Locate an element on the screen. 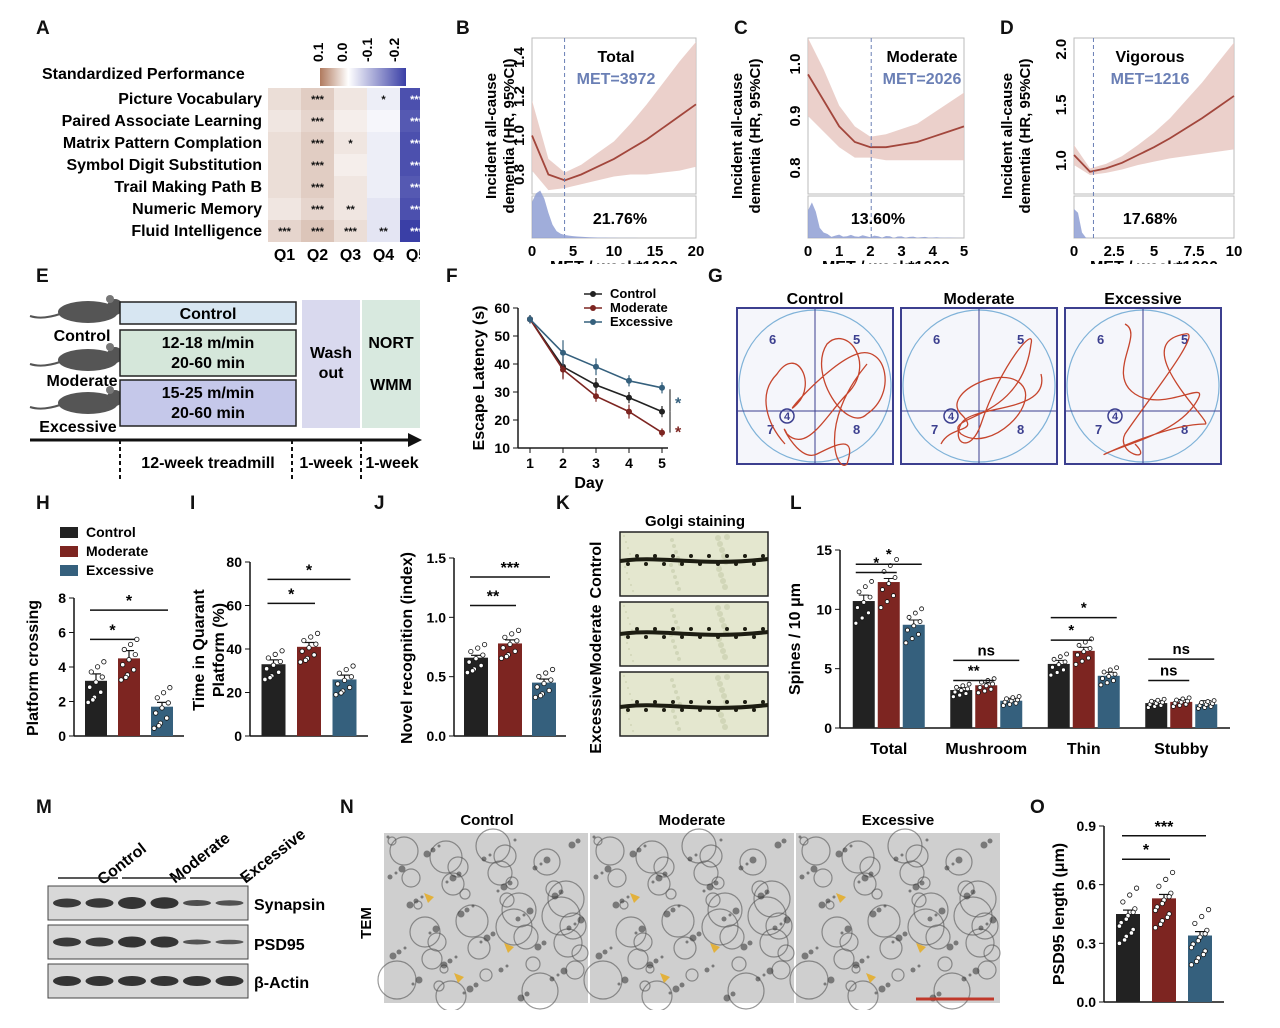 The image size is (1280, 1028). l-category-label: Stubby is located at coordinates (1181, 749).